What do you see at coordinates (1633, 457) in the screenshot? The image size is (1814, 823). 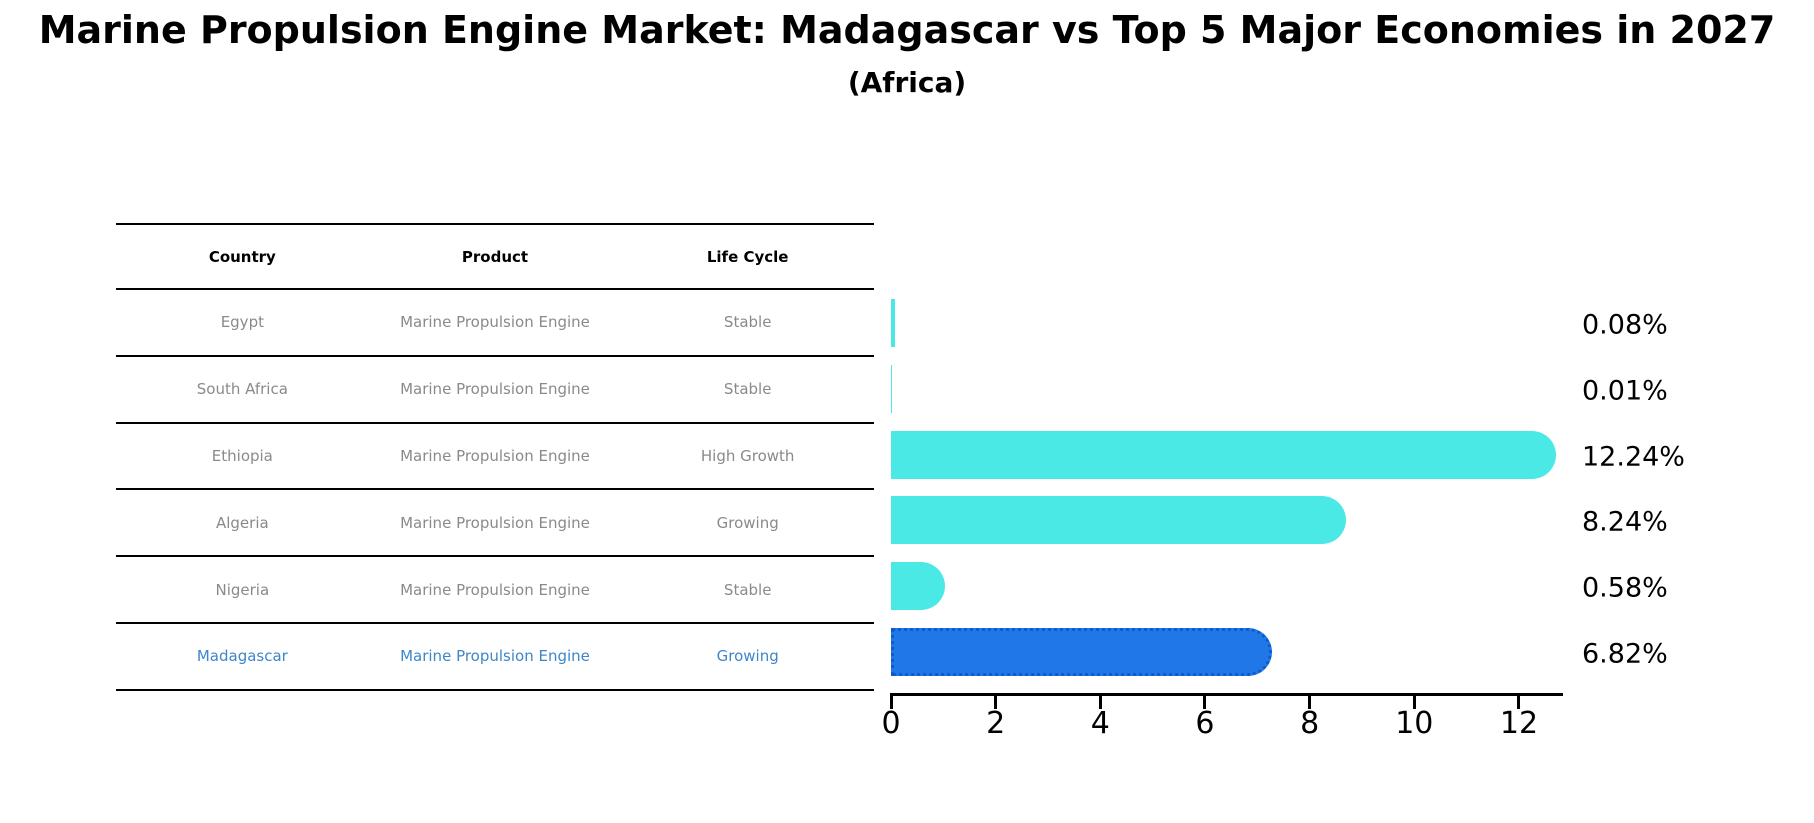 I see `value-label-ethiopia: 12.24%` at bounding box center [1633, 457].